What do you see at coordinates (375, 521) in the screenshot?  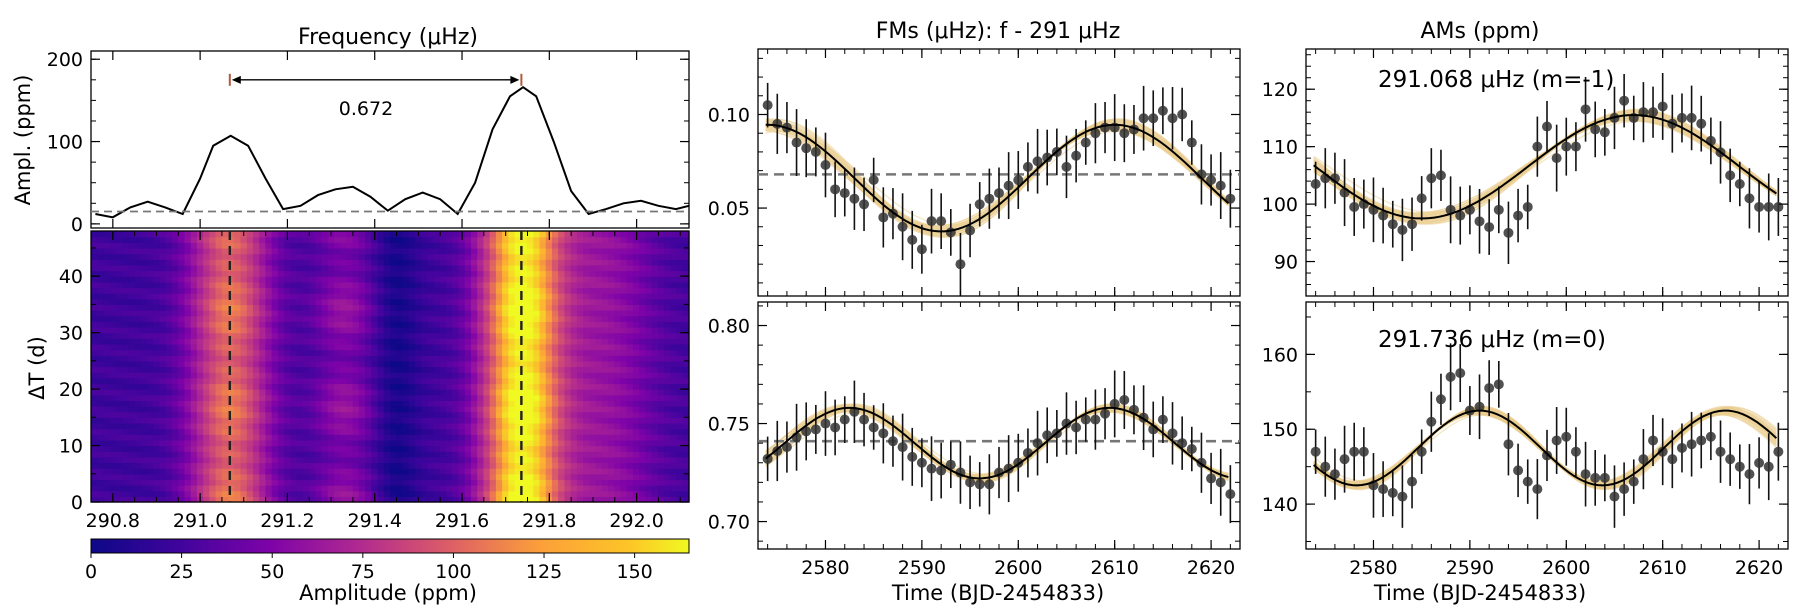 I see `heatmap-xtick-label: 291.4` at bounding box center [375, 521].